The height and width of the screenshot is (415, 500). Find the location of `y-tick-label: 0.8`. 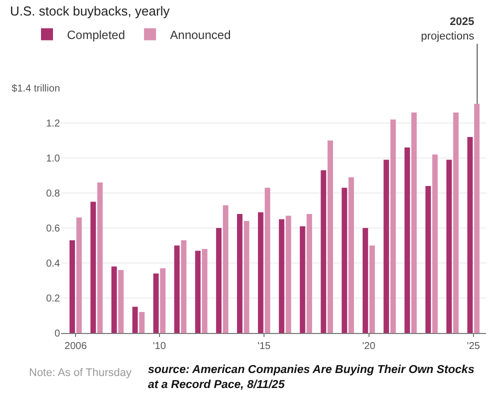

y-tick-label: 0.8 is located at coordinates (53, 194).